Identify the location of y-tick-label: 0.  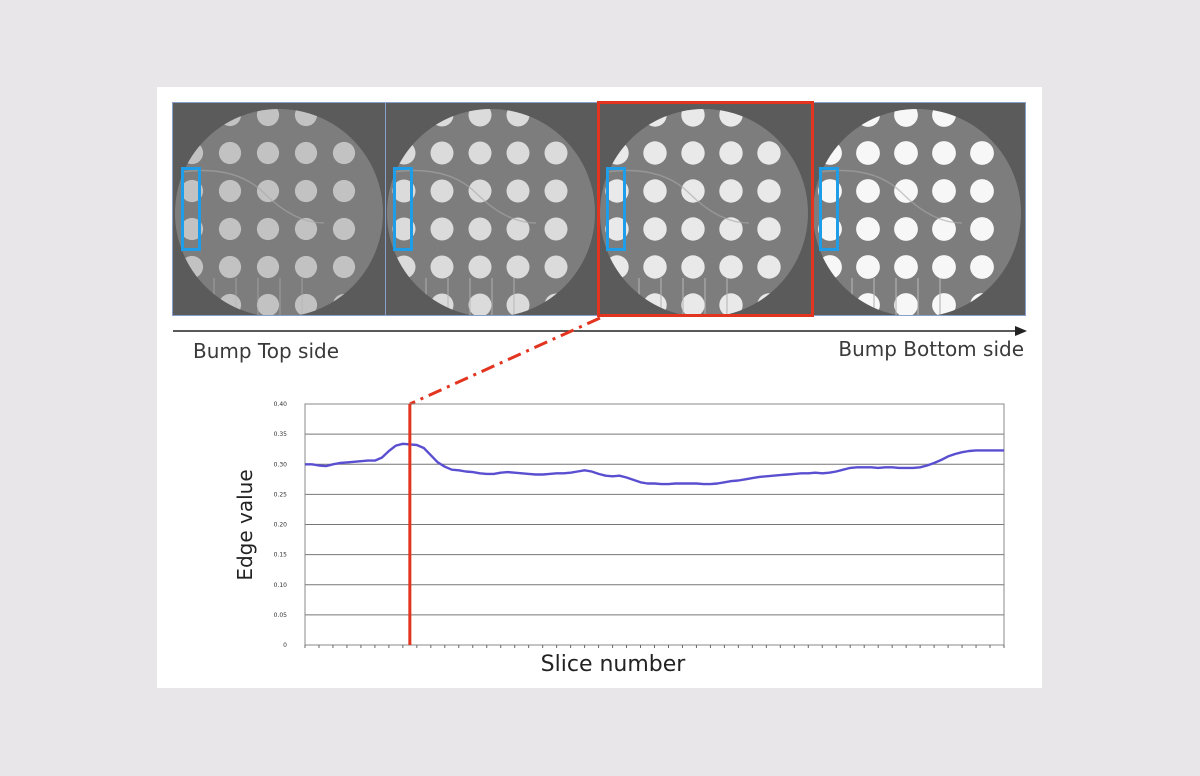
(285, 645).